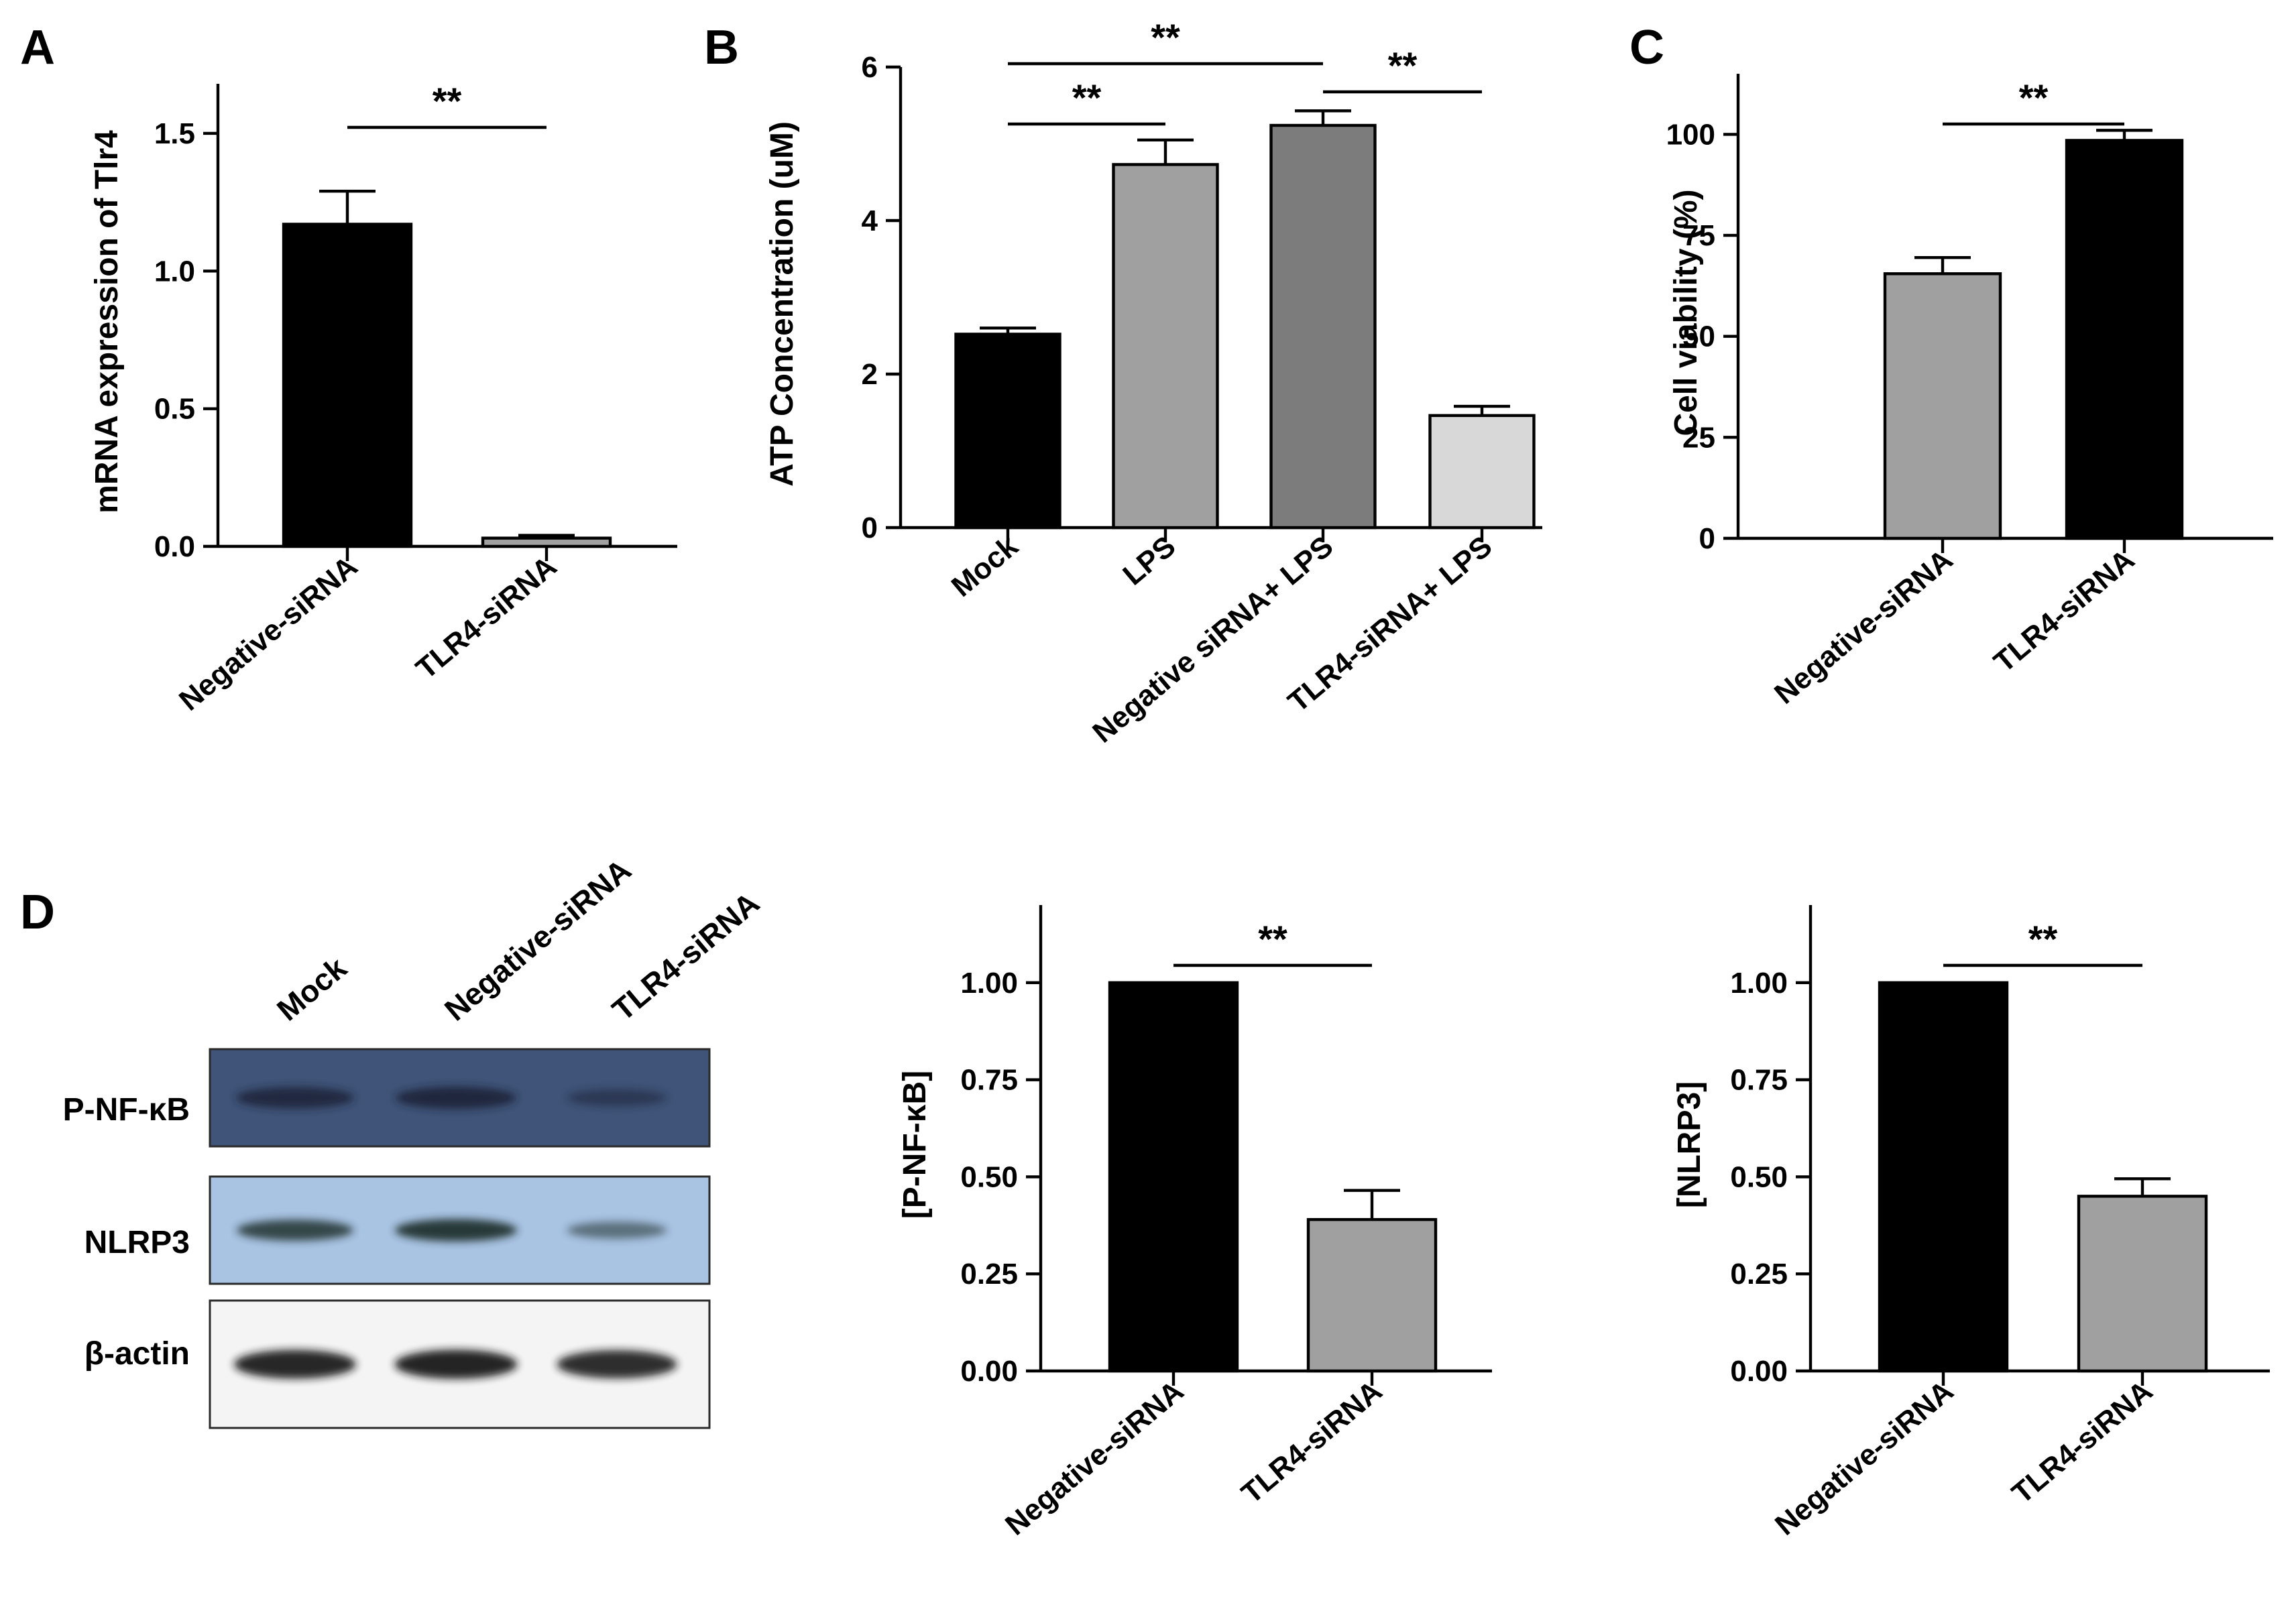 Image resolution: width=2296 pixels, height=1619 pixels. I want to click on panel-letter-d: D, so click(37, 913).